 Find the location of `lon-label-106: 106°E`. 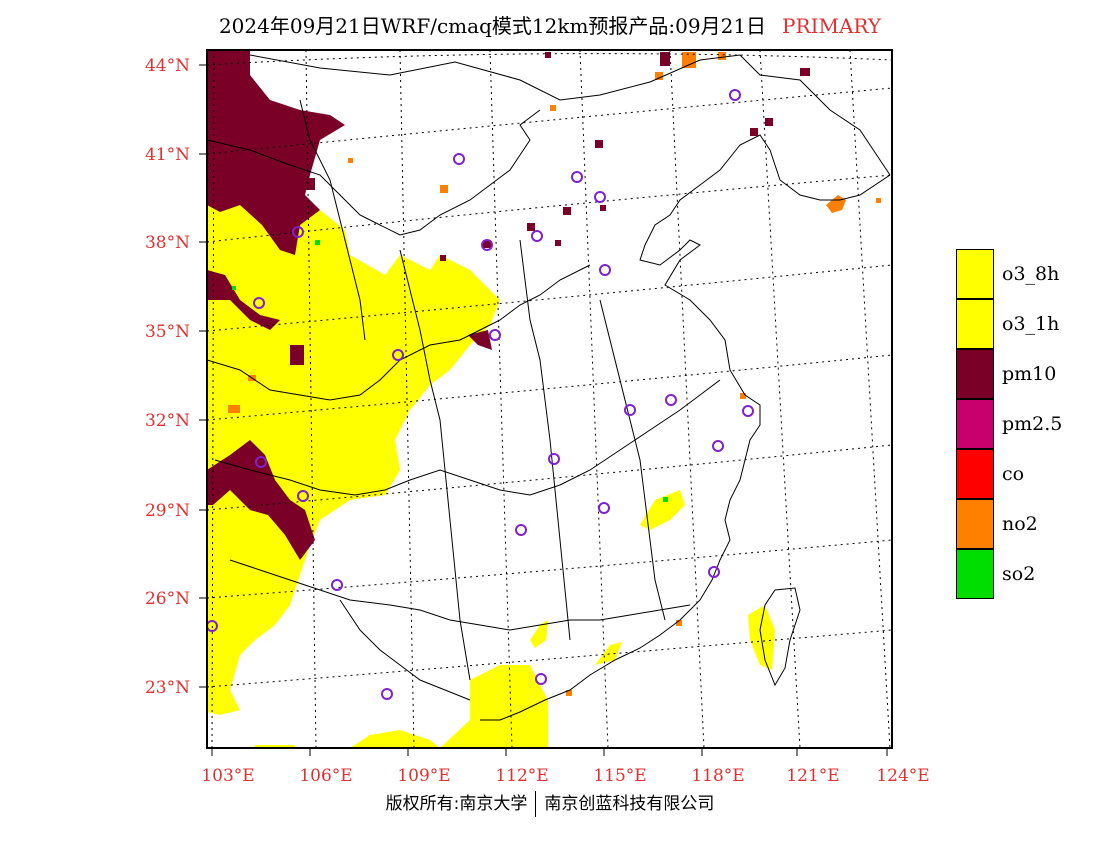

lon-label-106: 106°E is located at coordinates (325, 776).